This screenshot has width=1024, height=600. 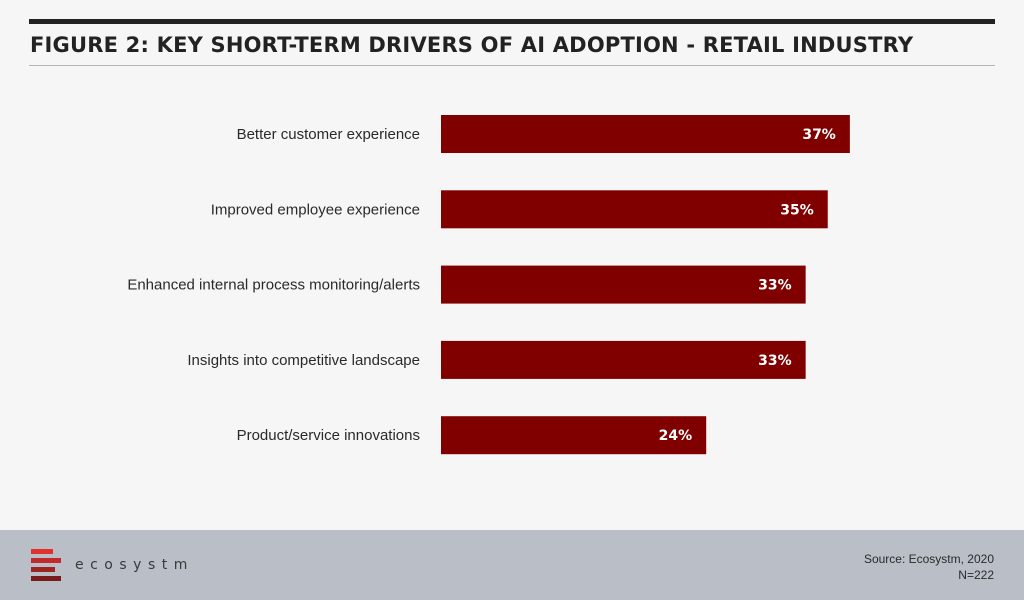 What do you see at coordinates (929, 567) in the screenshot?
I see `source-note: Source: Ecosystm, 2020 N=222` at bounding box center [929, 567].